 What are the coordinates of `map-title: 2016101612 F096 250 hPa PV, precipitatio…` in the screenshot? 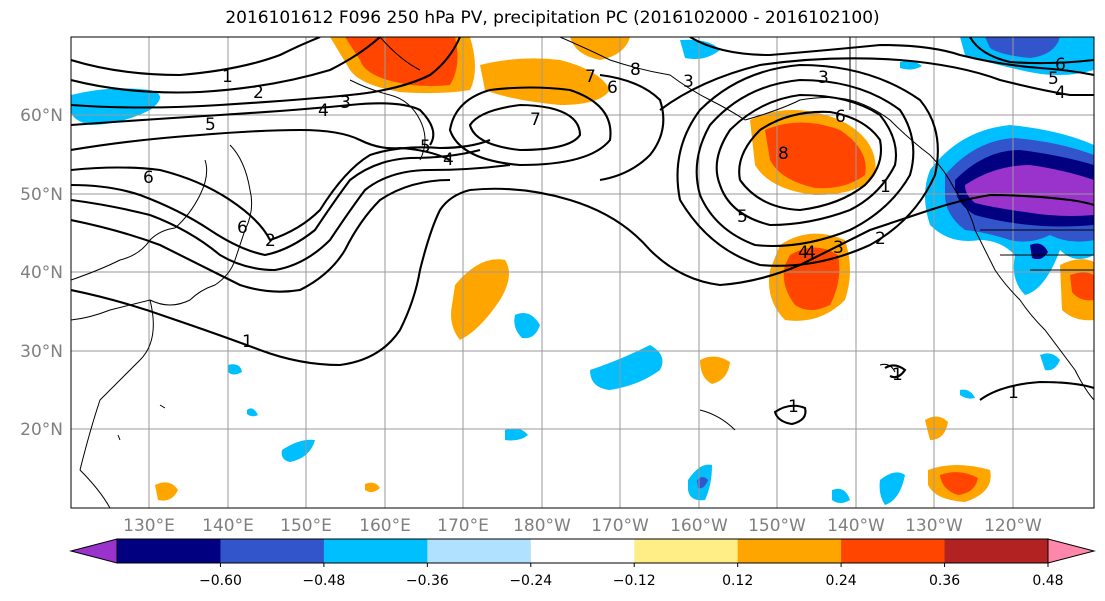 It's located at (552, 18).